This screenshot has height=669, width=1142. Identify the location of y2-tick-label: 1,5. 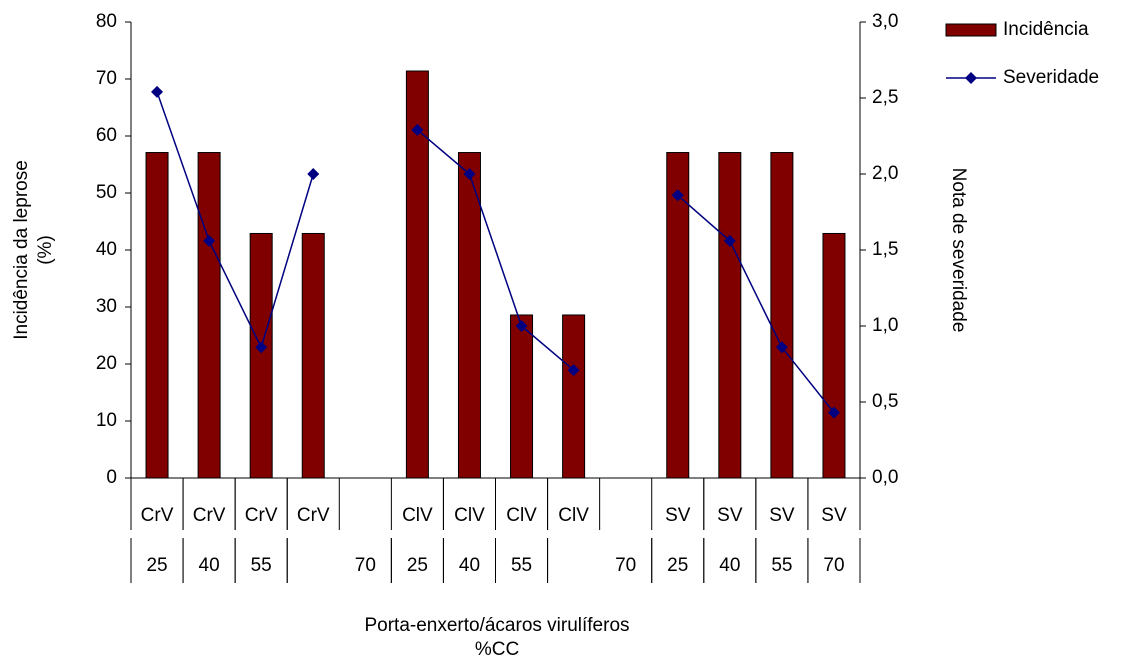
(885, 249).